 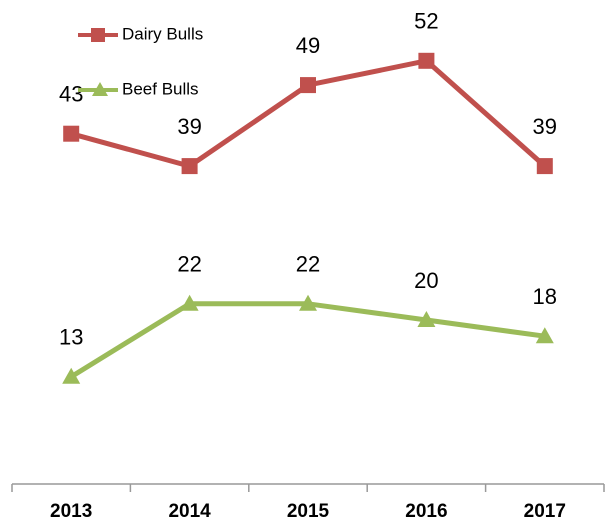 I want to click on series-line, so click(x=307, y=340).